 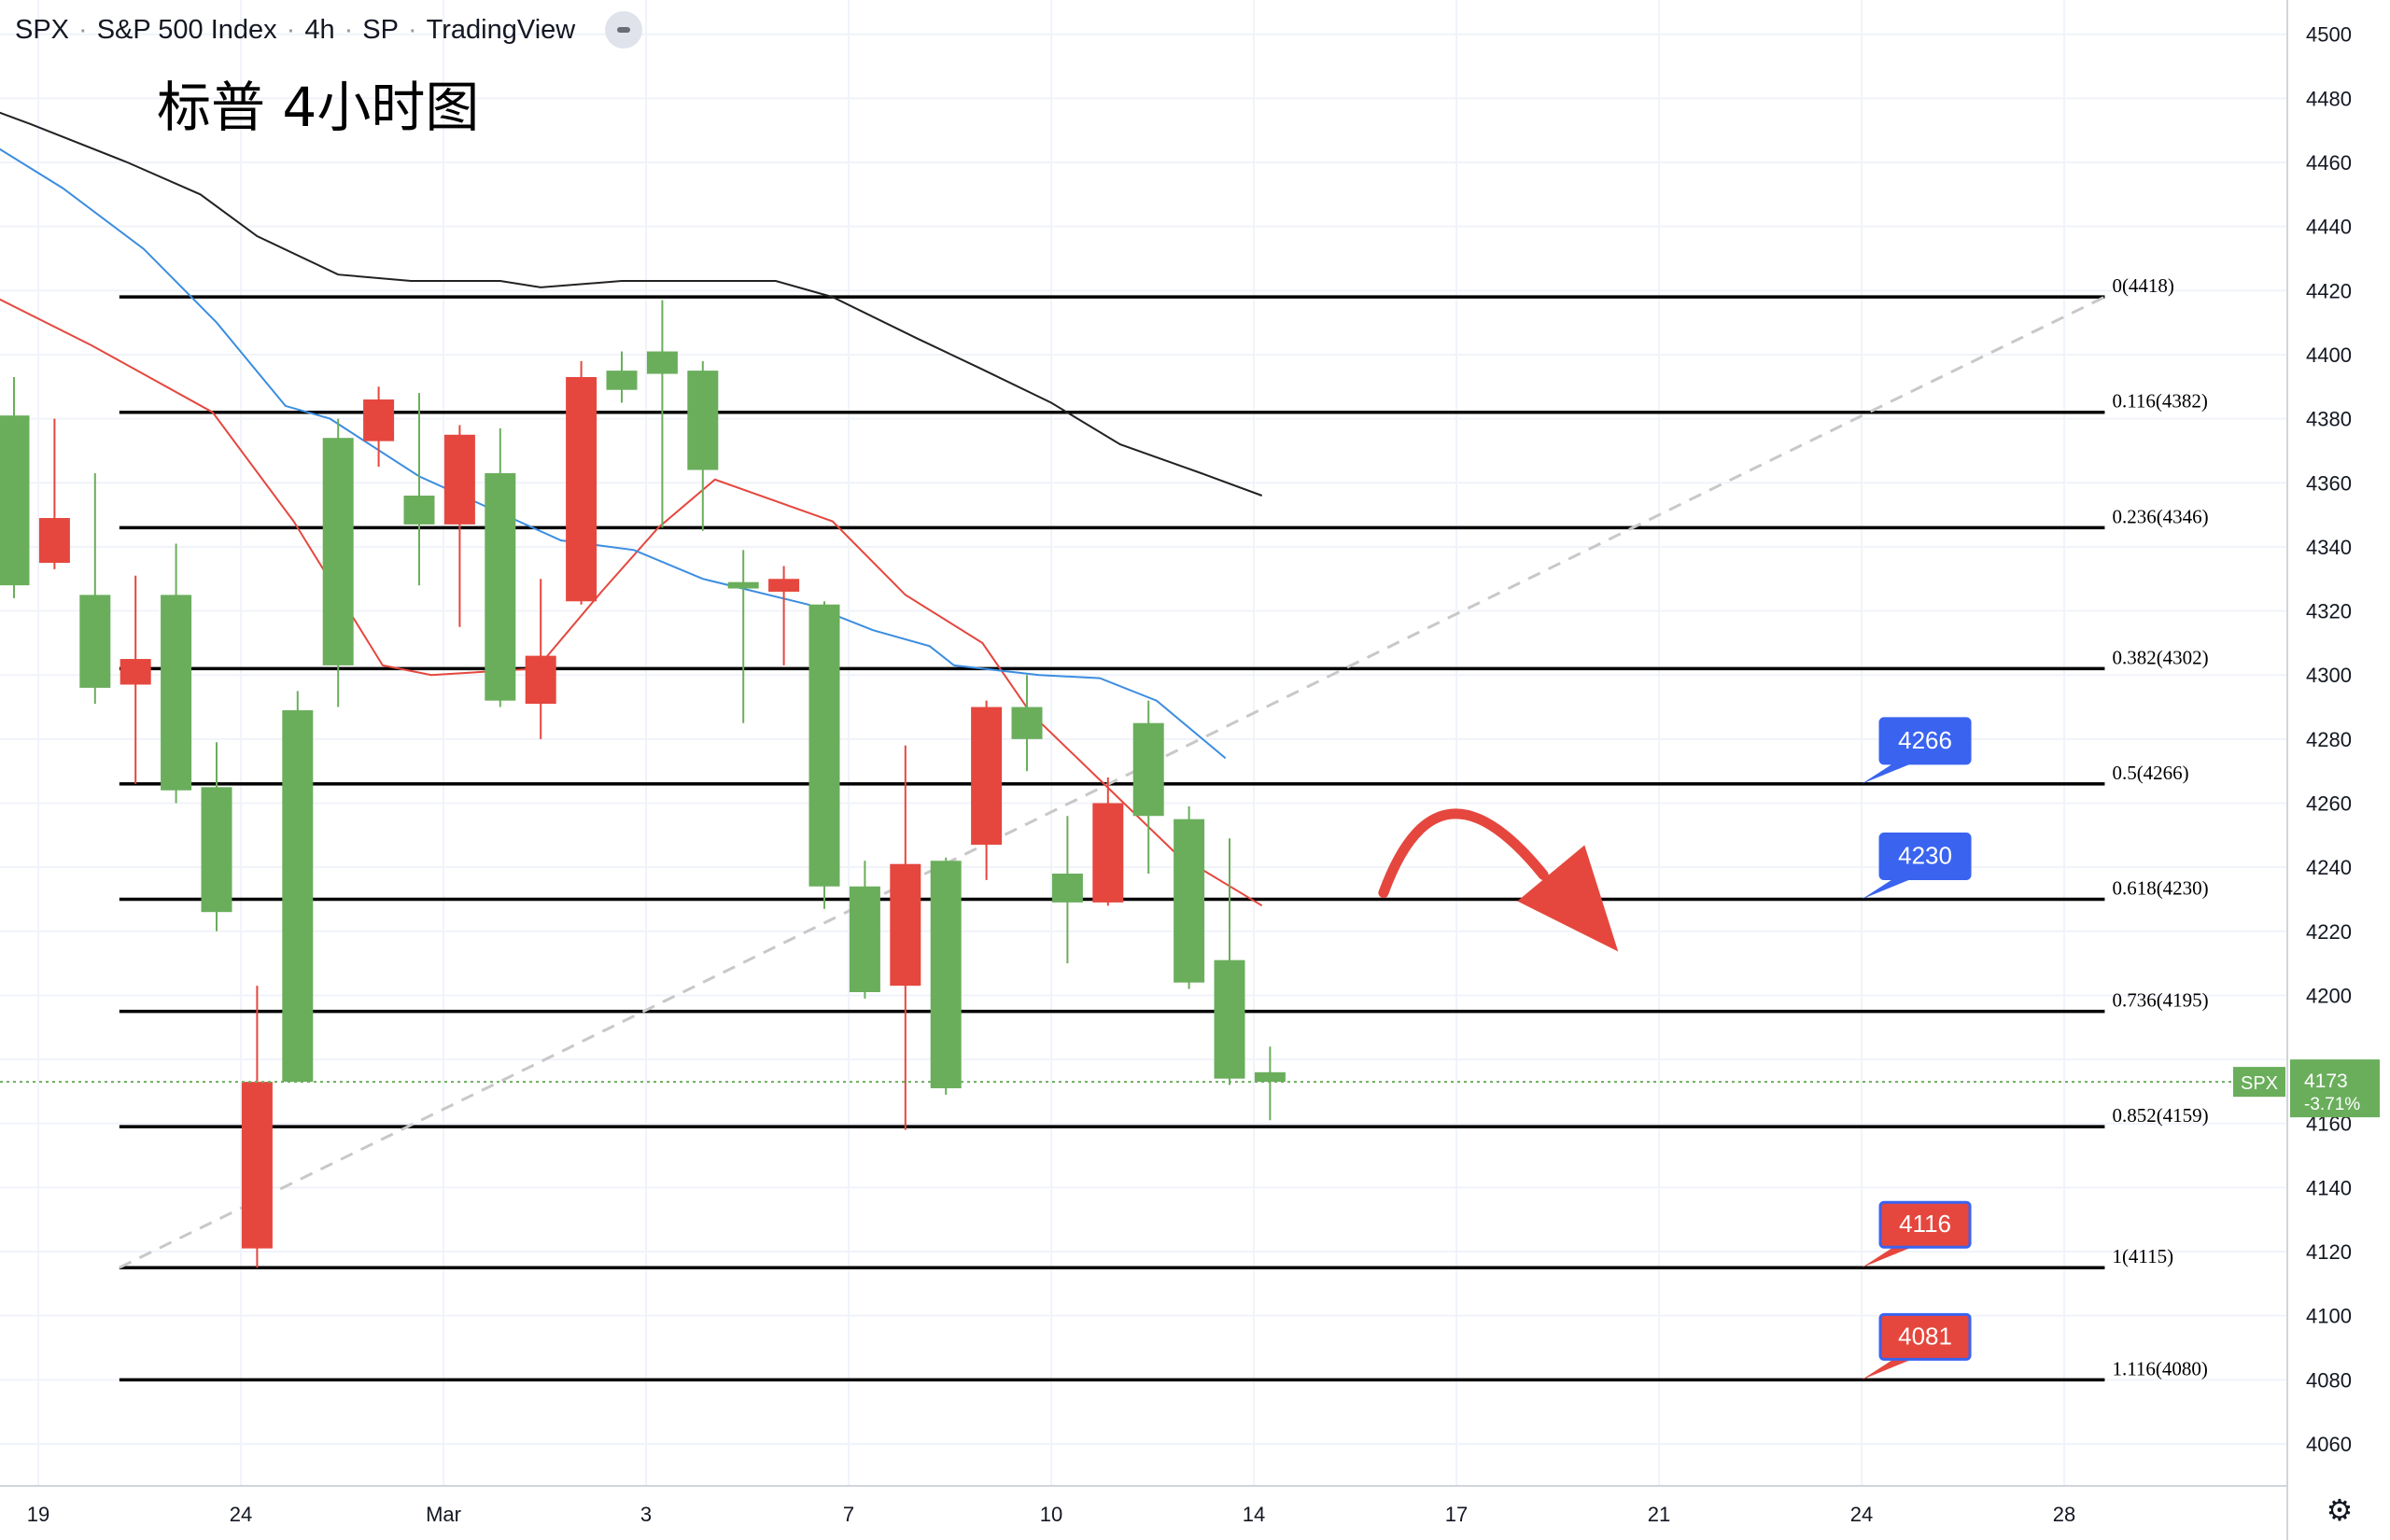 I want to click on y-tick-label: 4220, so click(x=2329, y=932).